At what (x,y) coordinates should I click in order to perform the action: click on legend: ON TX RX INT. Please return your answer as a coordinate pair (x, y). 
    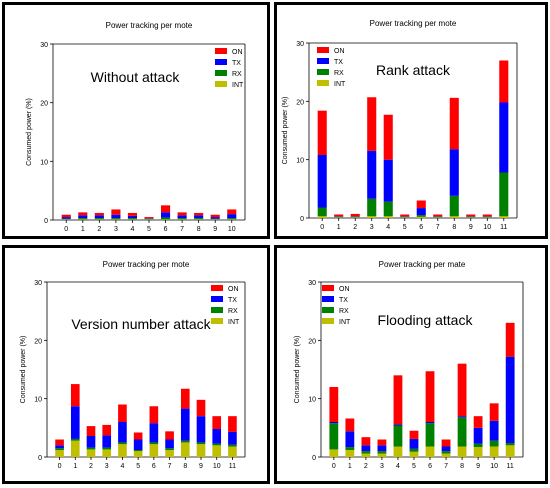
    Looking at the image, I should click on (225, 305).